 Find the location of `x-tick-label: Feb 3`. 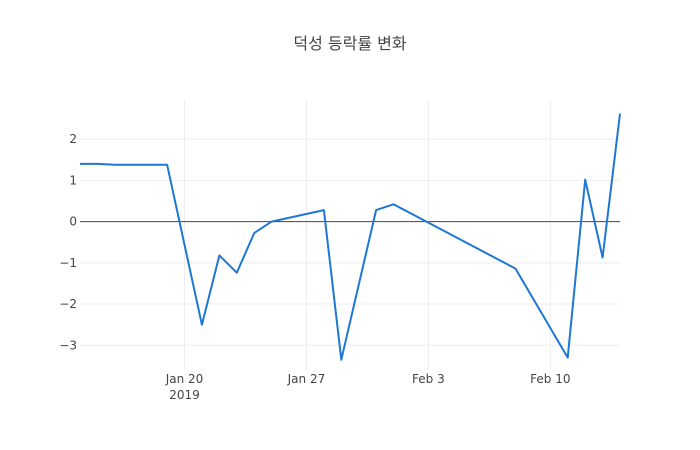

x-tick-label: Feb 3 is located at coordinates (428, 379).